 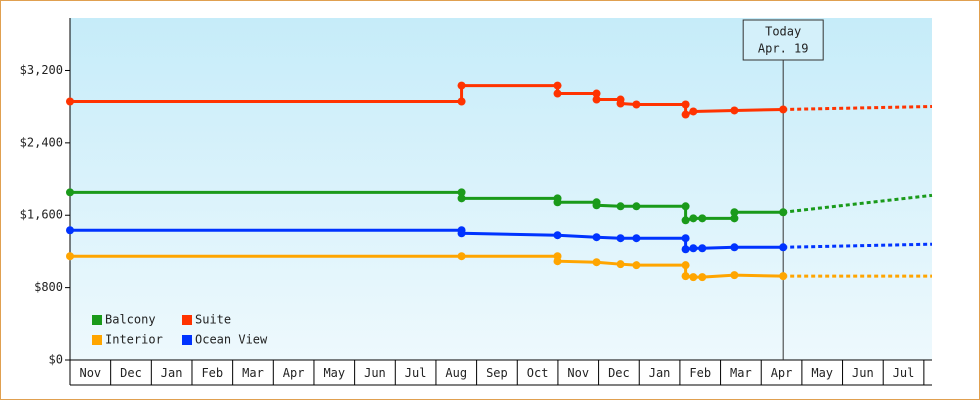 What do you see at coordinates (134, 340) in the screenshot?
I see `legend-label: Interior` at bounding box center [134, 340].